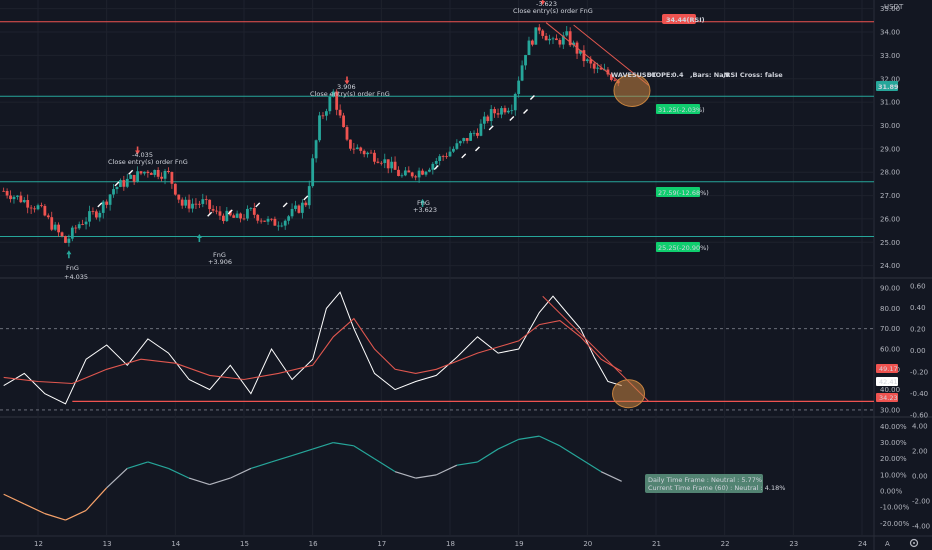 The width and height of the screenshot is (932, 550). I want to click on footer-label: A, so click(887, 544).